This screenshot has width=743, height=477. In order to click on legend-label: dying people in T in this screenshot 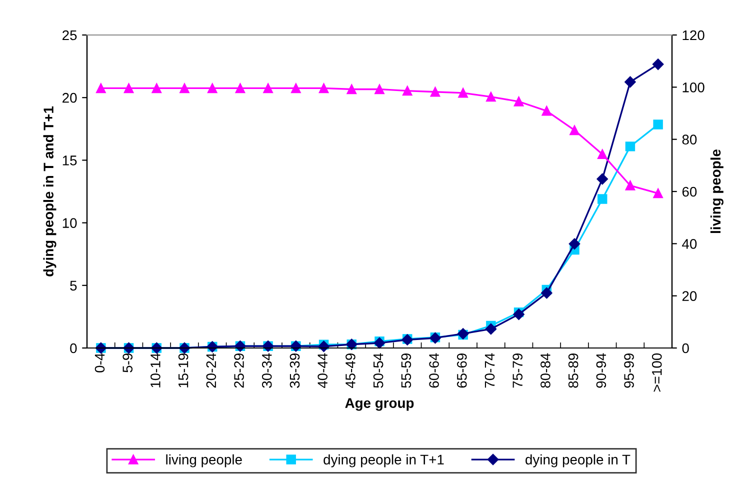, I will do `click(578, 461)`.